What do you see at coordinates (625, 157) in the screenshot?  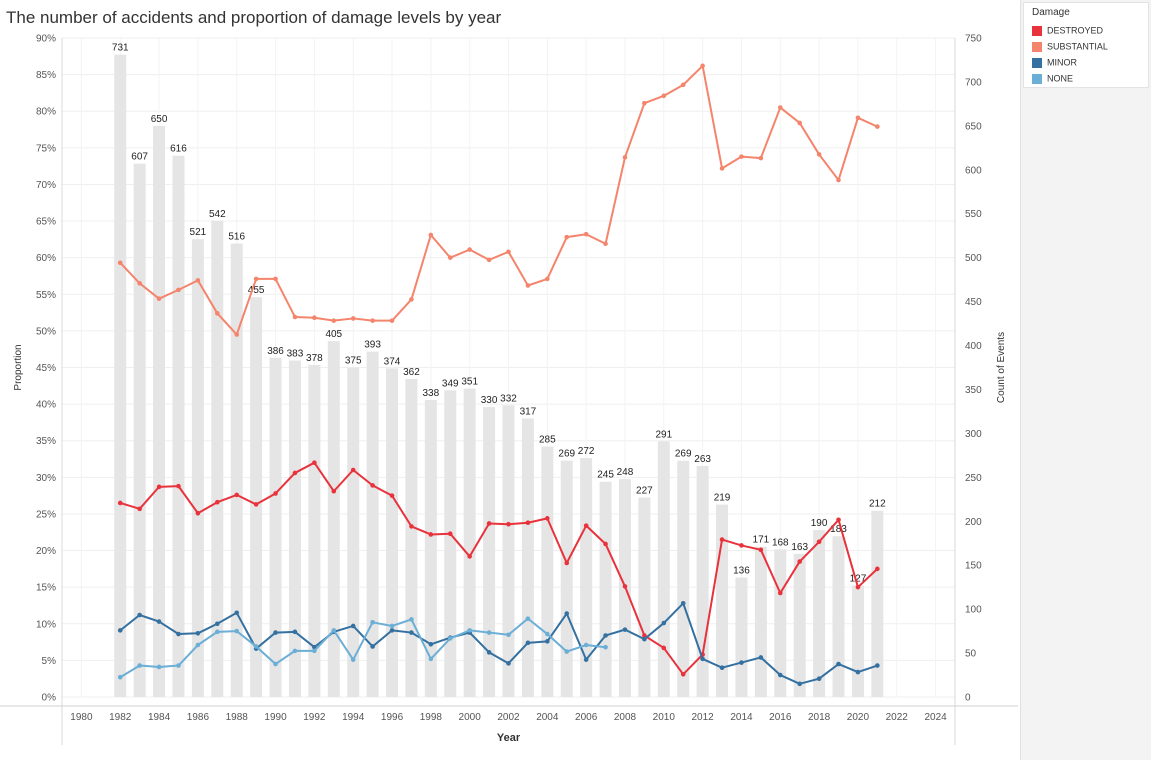 I see `point-substantial-2008` at bounding box center [625, 157].